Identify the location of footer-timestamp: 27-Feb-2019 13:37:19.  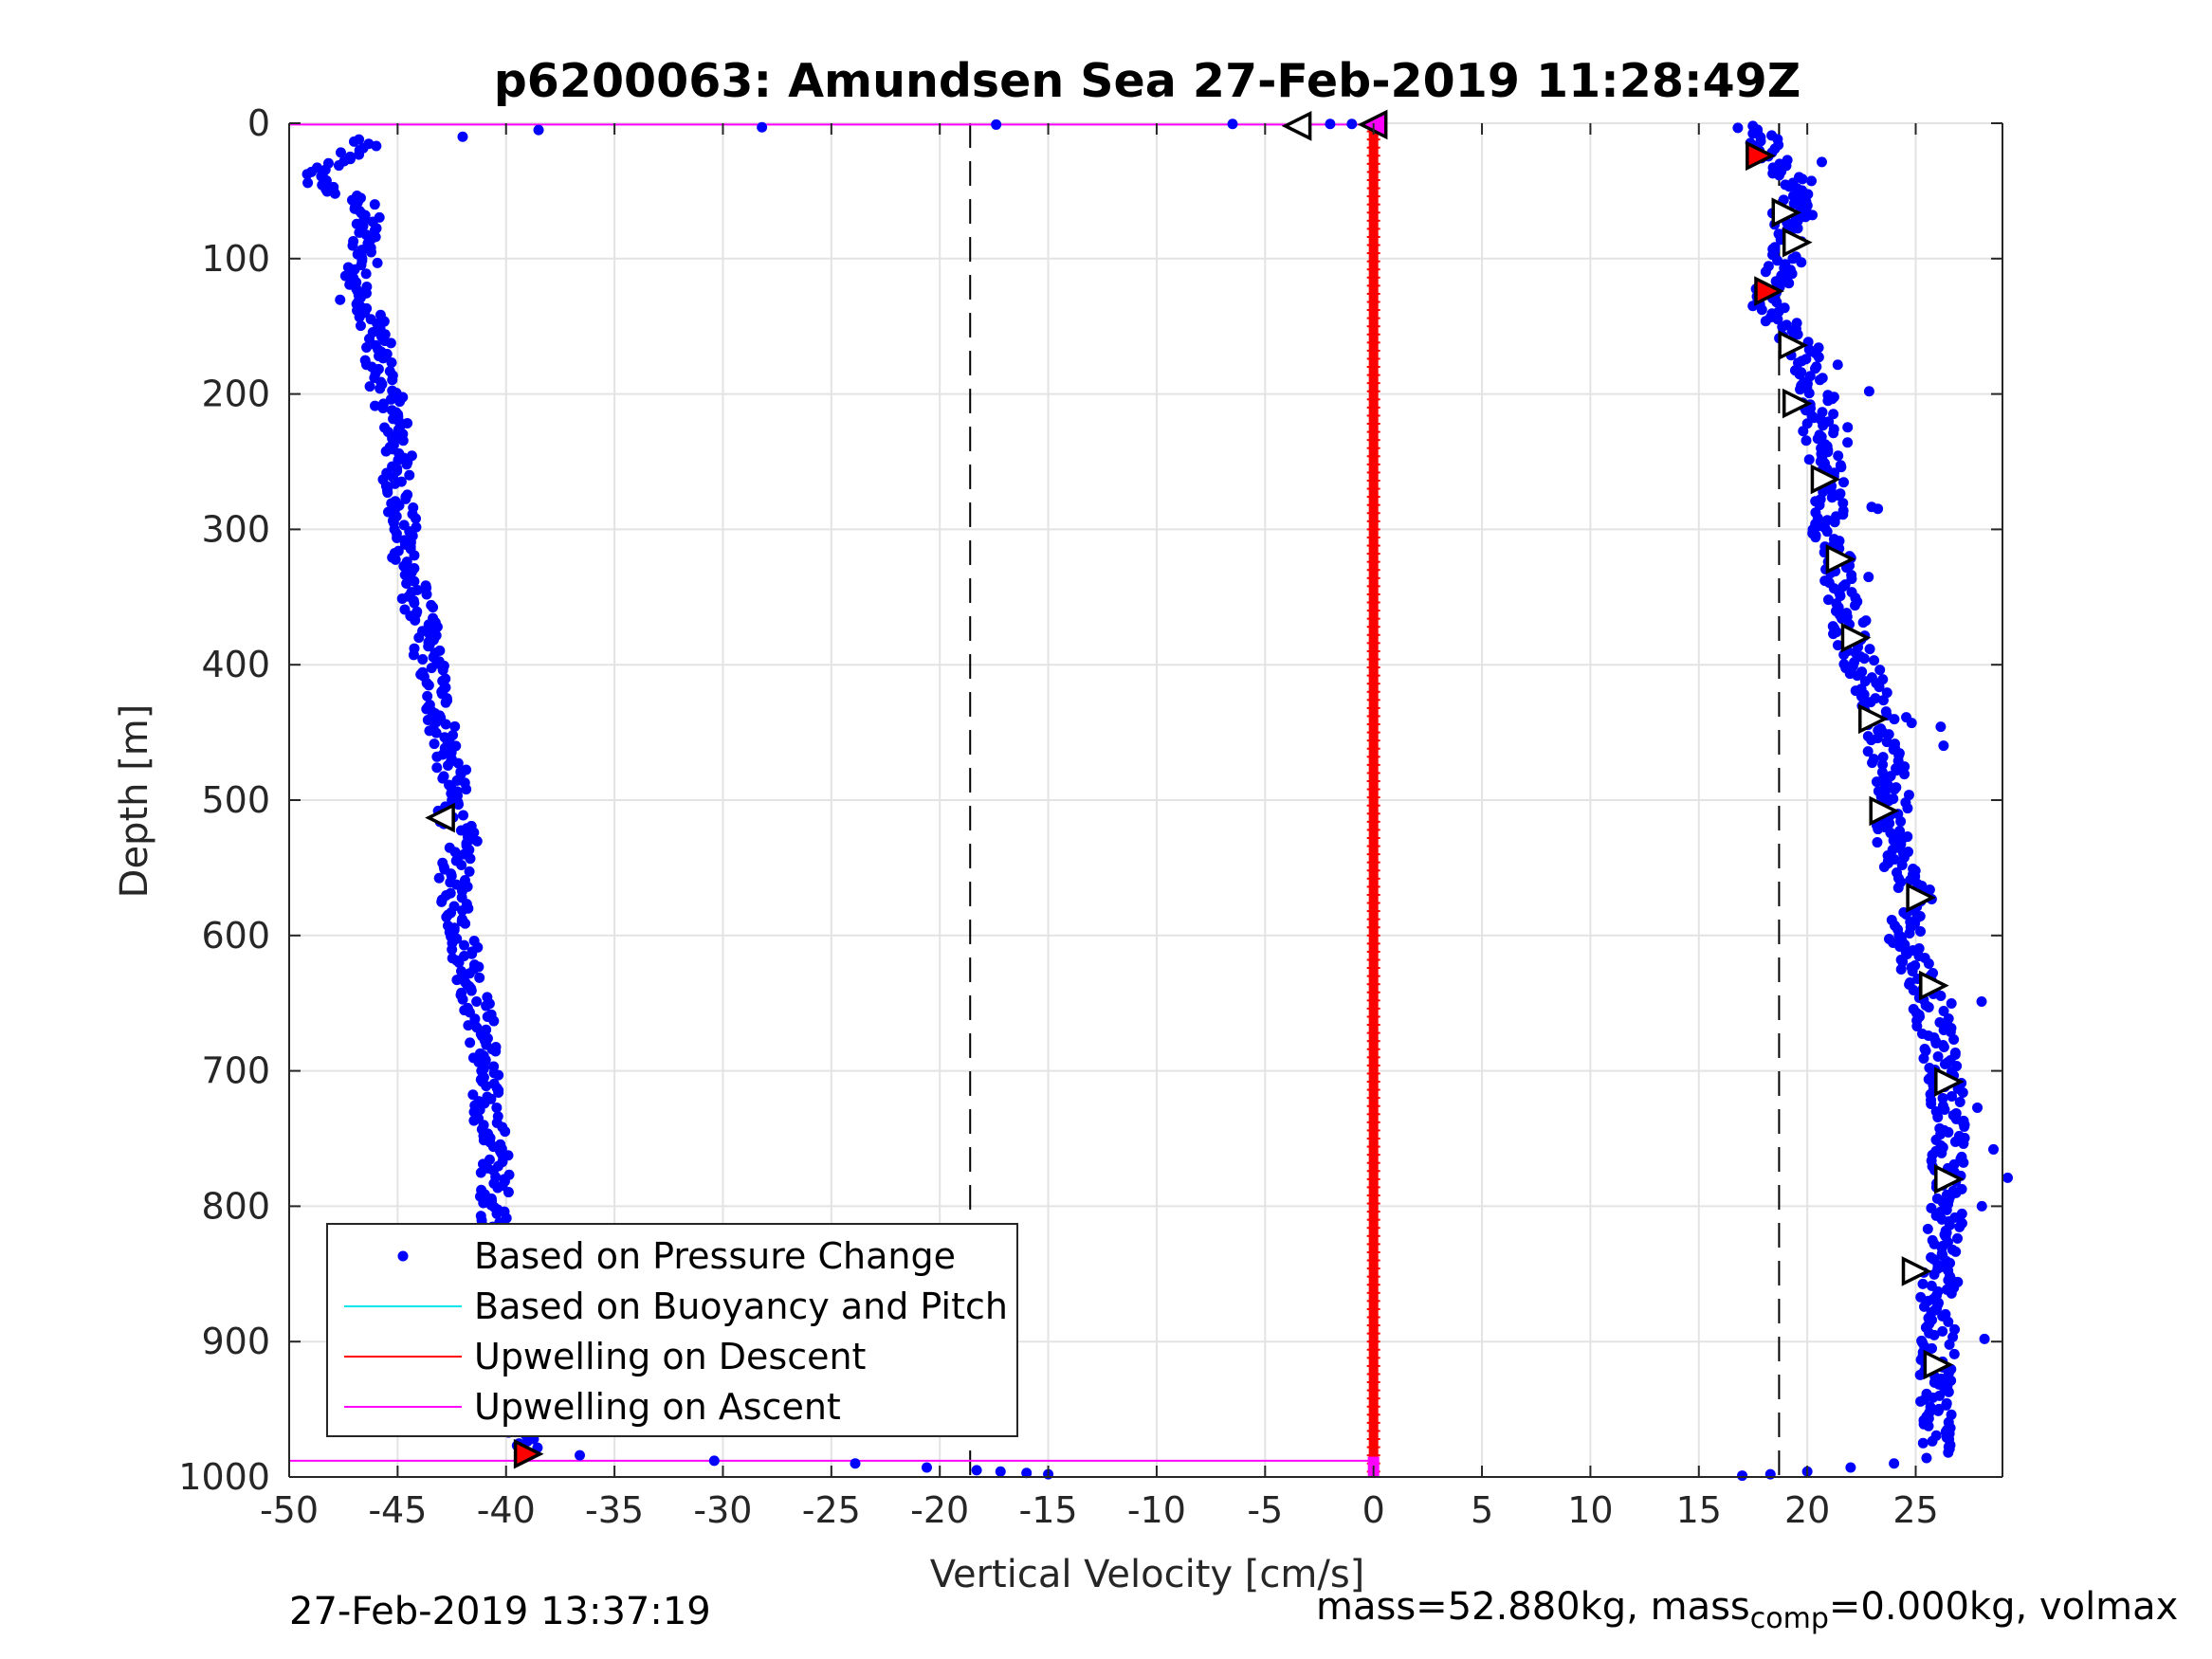
(500, 1611).